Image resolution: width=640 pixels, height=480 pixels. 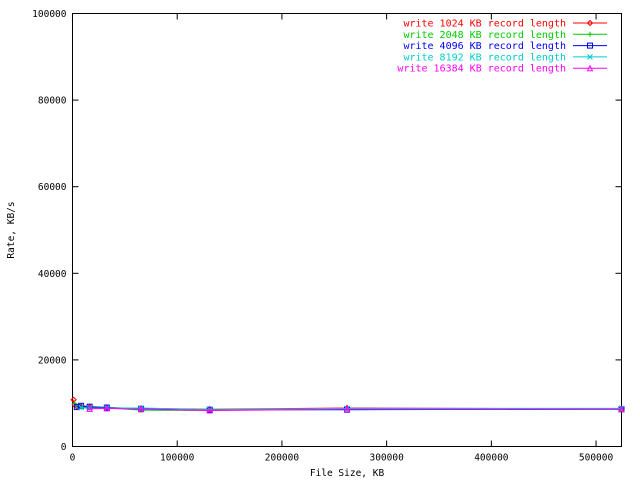 I want to click on y-tick-label: 80000, so click(x=52, y=101).